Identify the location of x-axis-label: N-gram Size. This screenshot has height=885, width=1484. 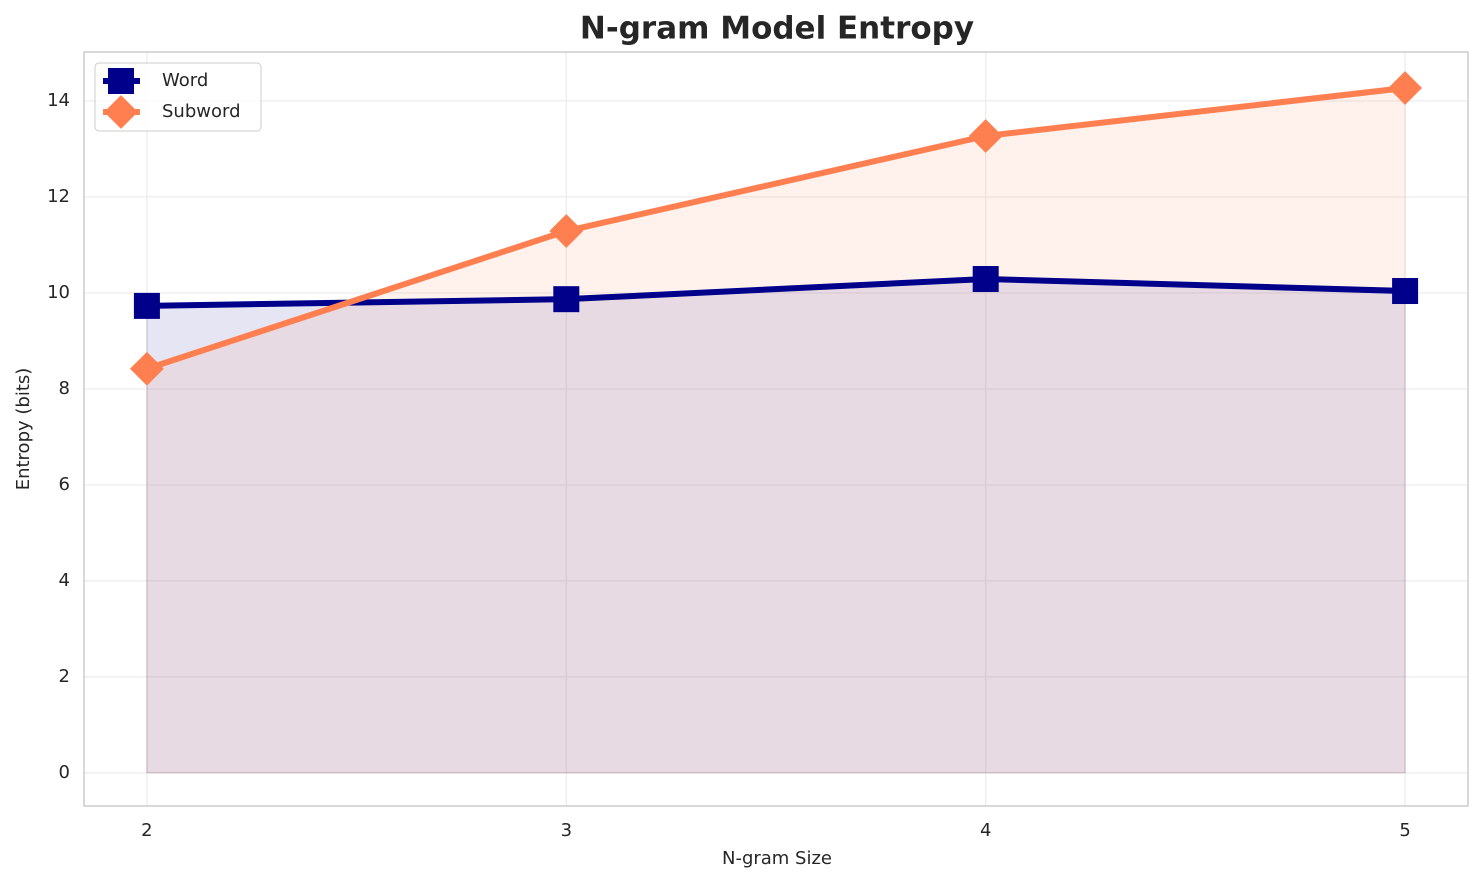
(777, 858).